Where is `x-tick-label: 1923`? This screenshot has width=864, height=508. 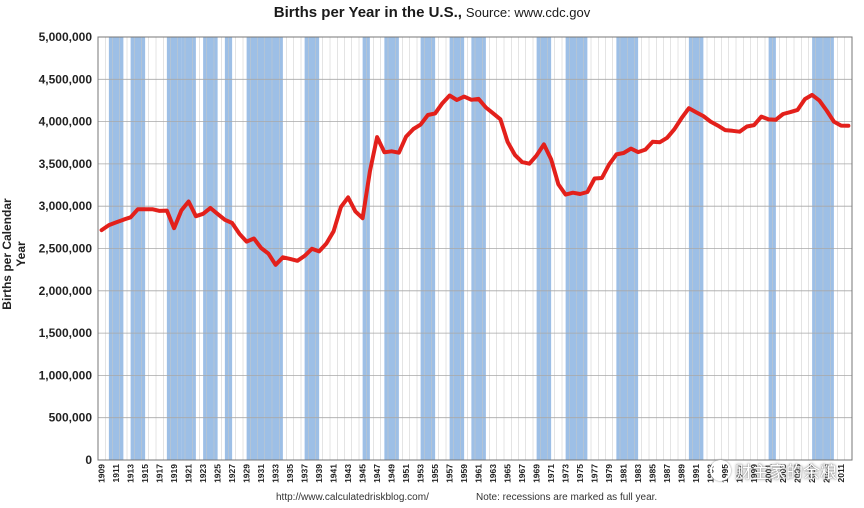 x-tick-label: 1923 is located at coordinates (203, 473).